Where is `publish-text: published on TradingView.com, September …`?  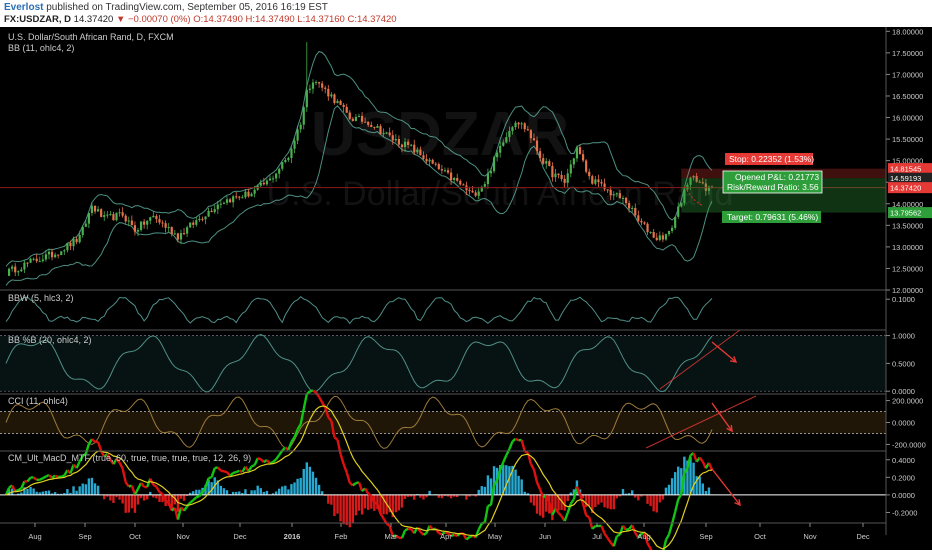 publish-text: published on TradingView.com, September … is located at coordinates (187, 7).